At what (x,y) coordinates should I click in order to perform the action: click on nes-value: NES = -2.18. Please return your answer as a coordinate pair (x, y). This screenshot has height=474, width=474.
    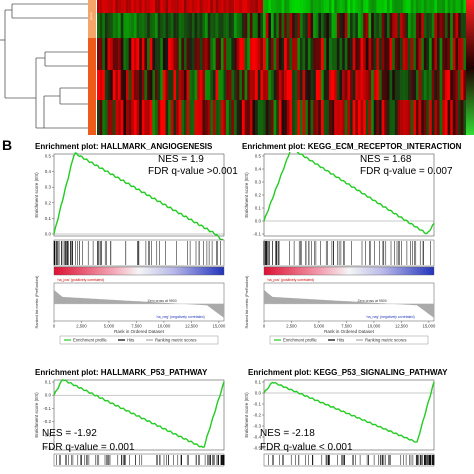
    Looking at the image, I should click on (287, 433).